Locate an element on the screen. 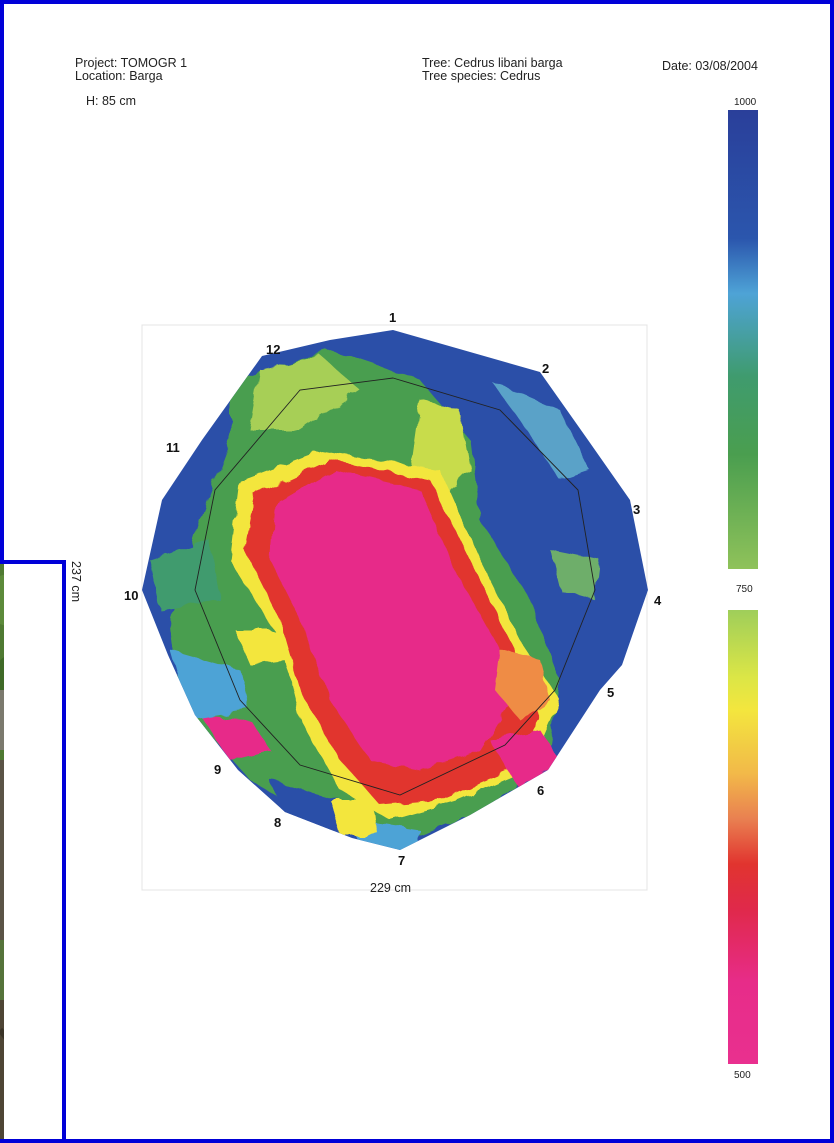 This screenshot has height=1143, width=834. date-label: Date: 03/08/2004 is located at coordinates (710, 66).